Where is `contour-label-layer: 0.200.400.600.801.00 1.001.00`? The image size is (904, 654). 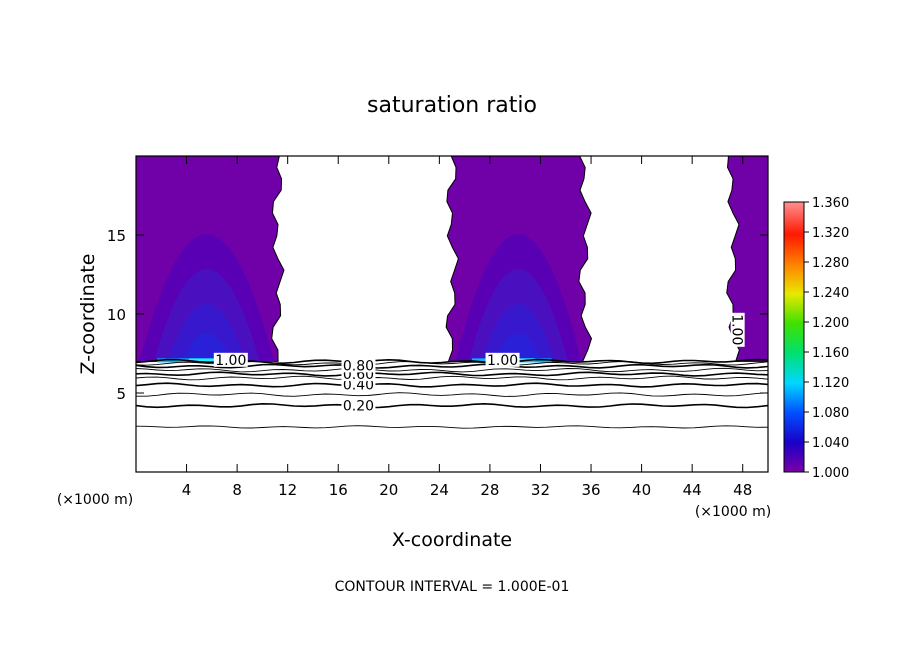
contour-label-layer: 0.200.400.600.801.00 1.001.00 is located at coordinates (479, 363).